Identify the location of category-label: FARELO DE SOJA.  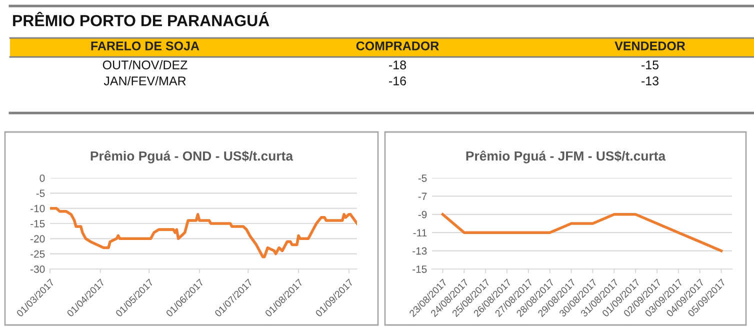
(145, 46).